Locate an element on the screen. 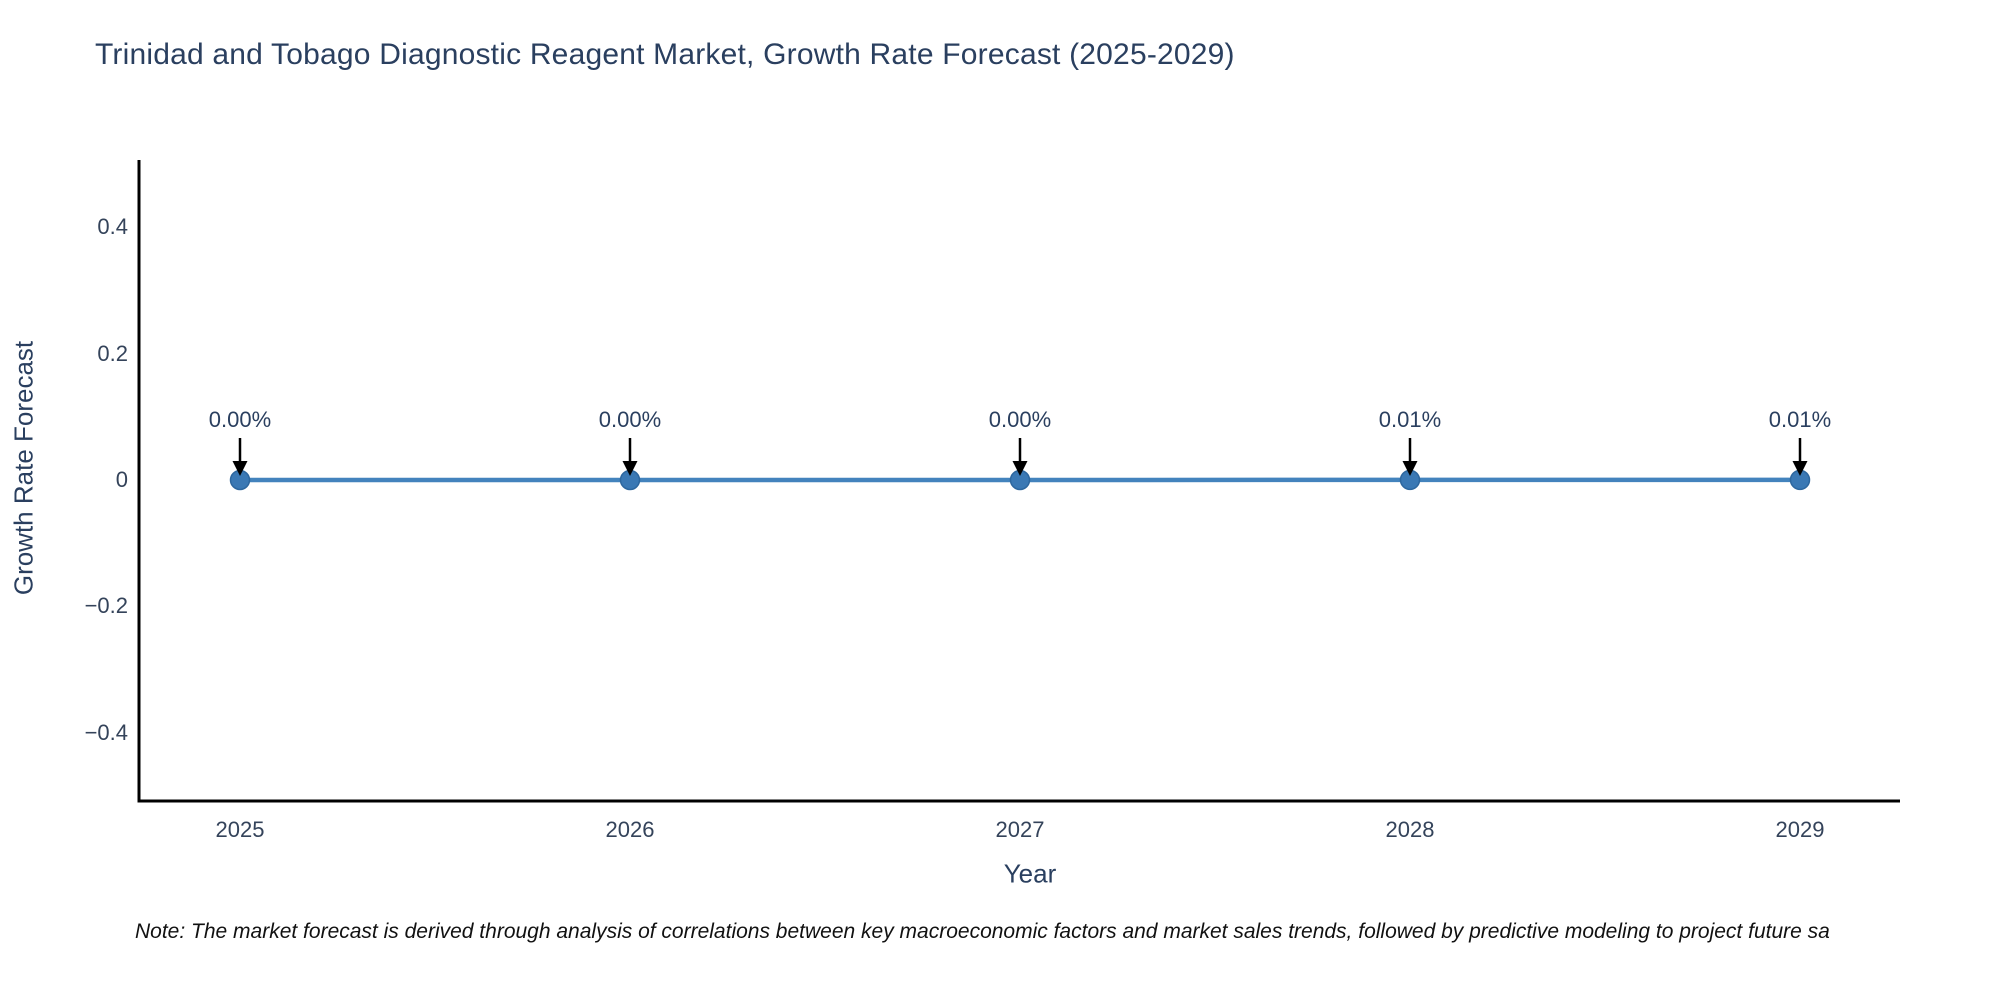  y-tick-0.4: 0.4 is located at coordinates (112, 226).